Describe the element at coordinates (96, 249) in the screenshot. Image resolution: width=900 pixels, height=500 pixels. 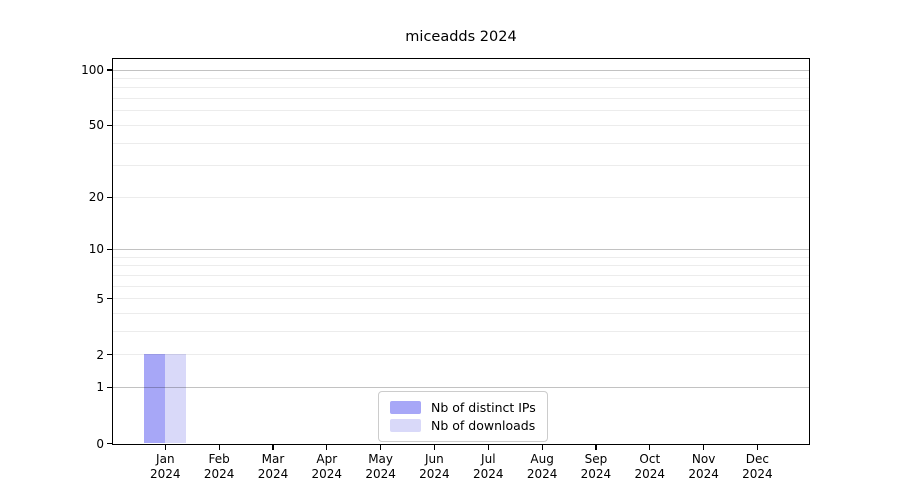
I see `y-tick-label: 10` at that location.